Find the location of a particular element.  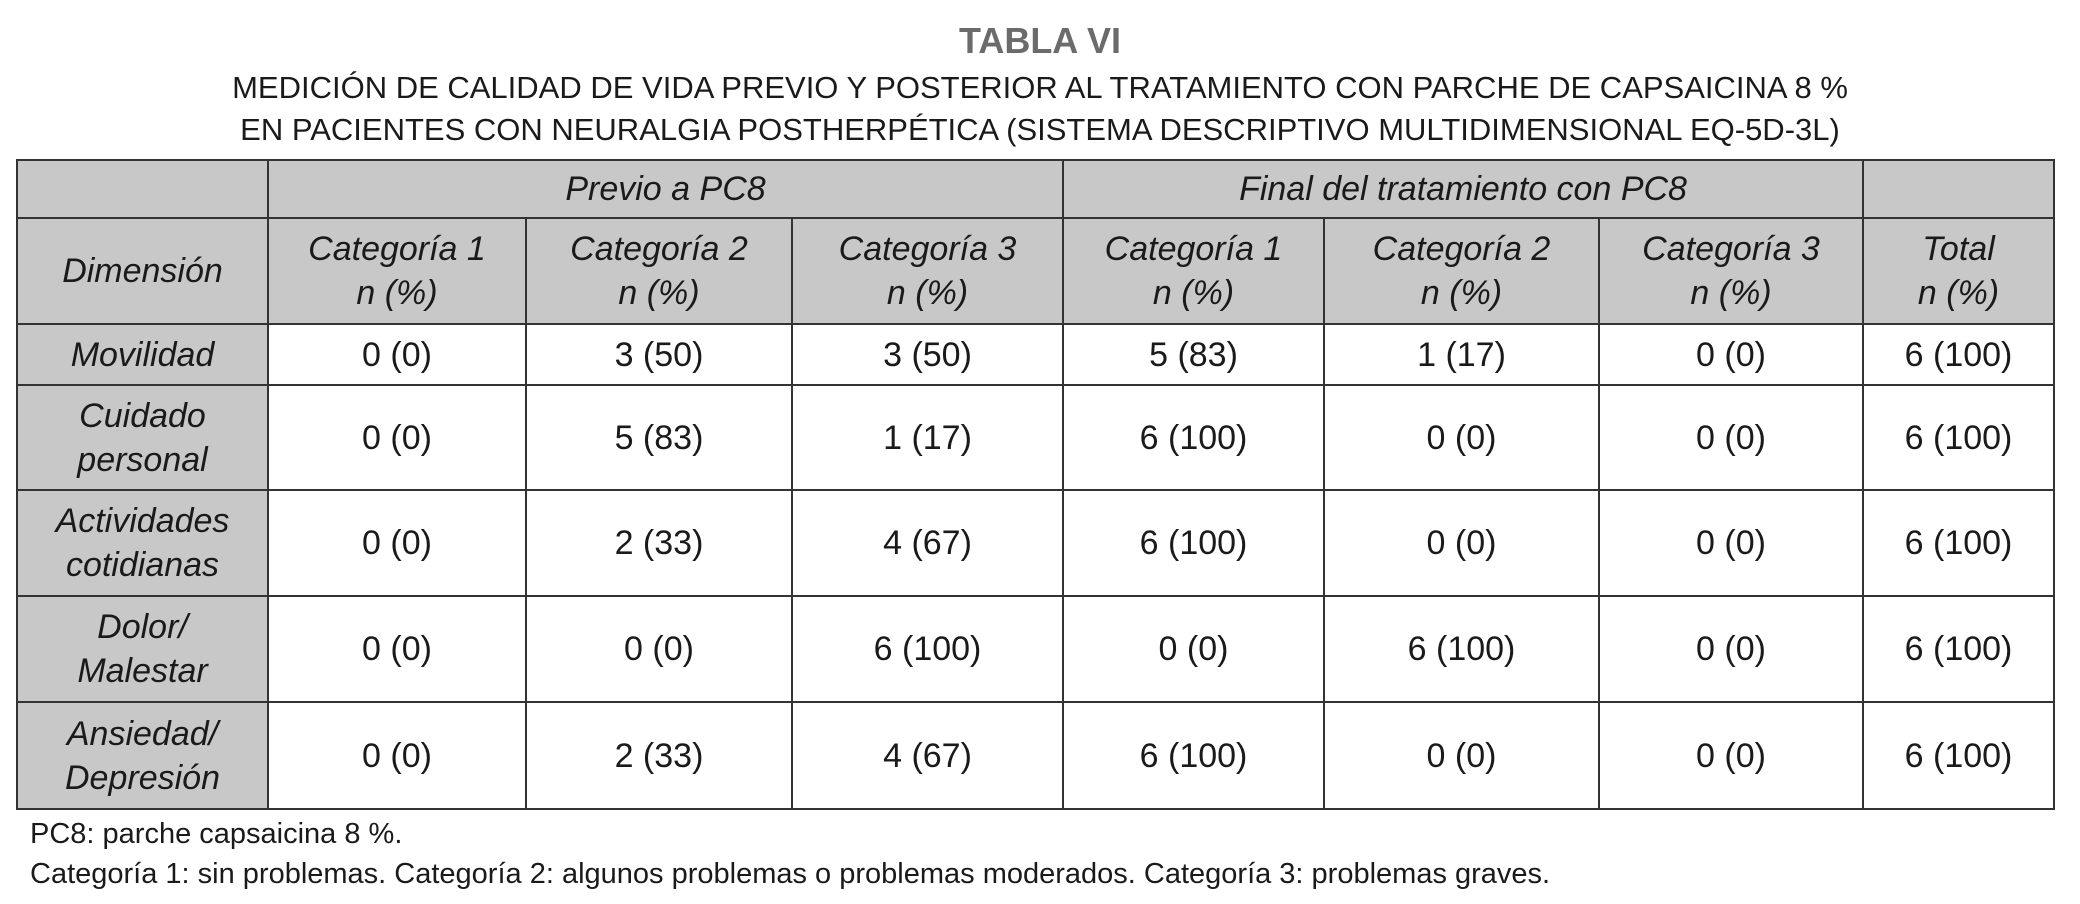

column-header: Dimensión is located at coordinates (142, 271).